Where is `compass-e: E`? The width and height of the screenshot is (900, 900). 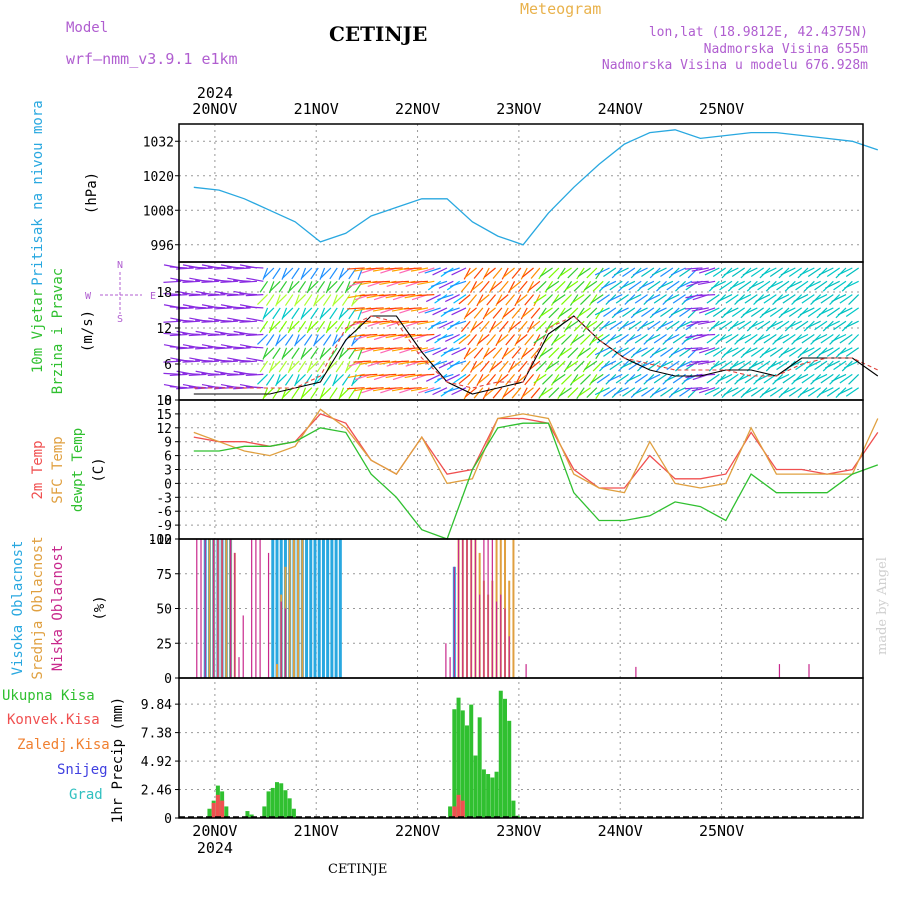
compass-e: E is located at coordinates (153, 296).